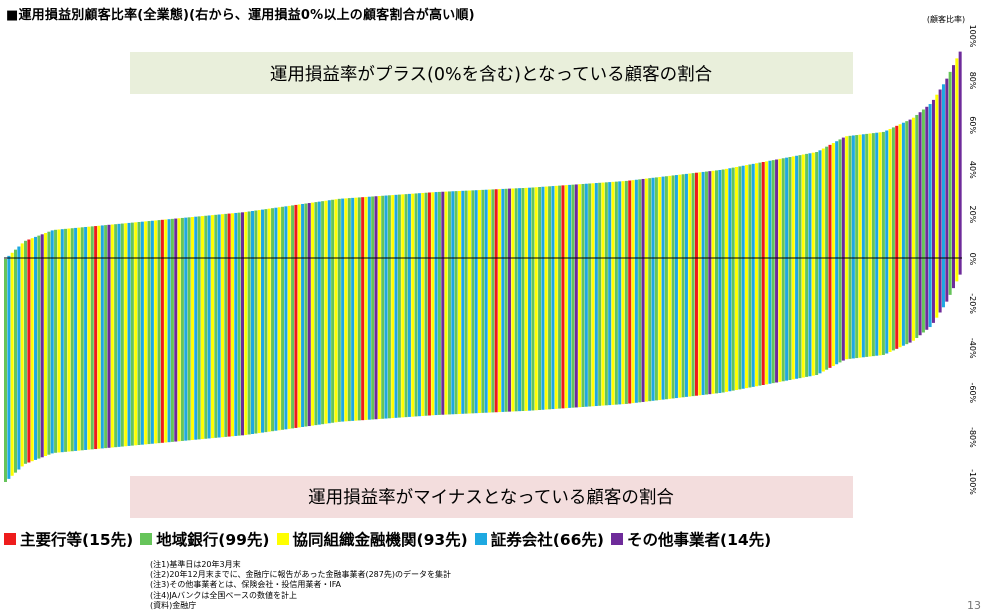  What do you see at coordinates (213, 540) in the screenshot?
I see `legend-label: 地域銀行(99先)` at bounding box center [213, 540].